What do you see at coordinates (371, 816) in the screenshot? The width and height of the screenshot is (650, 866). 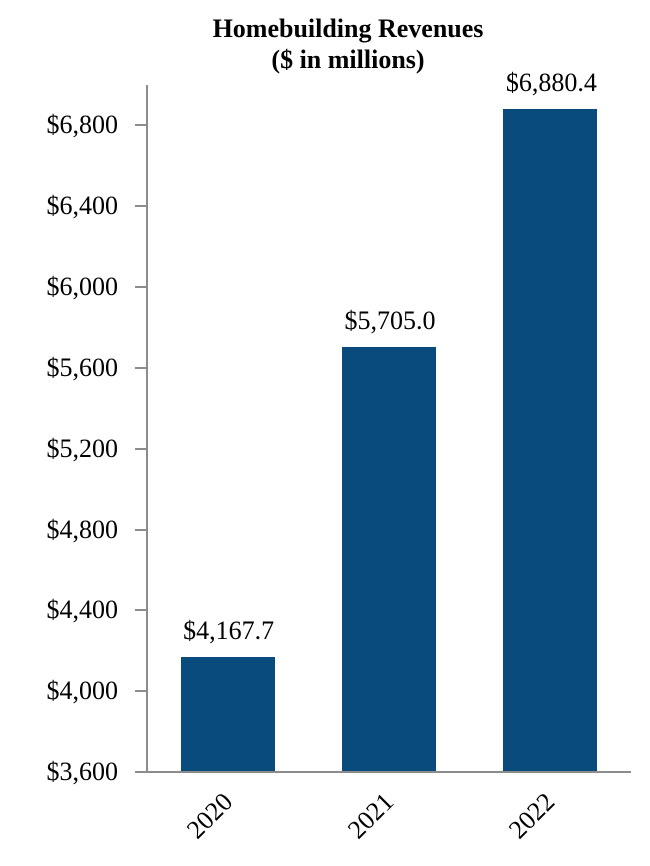 I see `x-tick-label-2021: 2021` at bounding box center [371, 816].